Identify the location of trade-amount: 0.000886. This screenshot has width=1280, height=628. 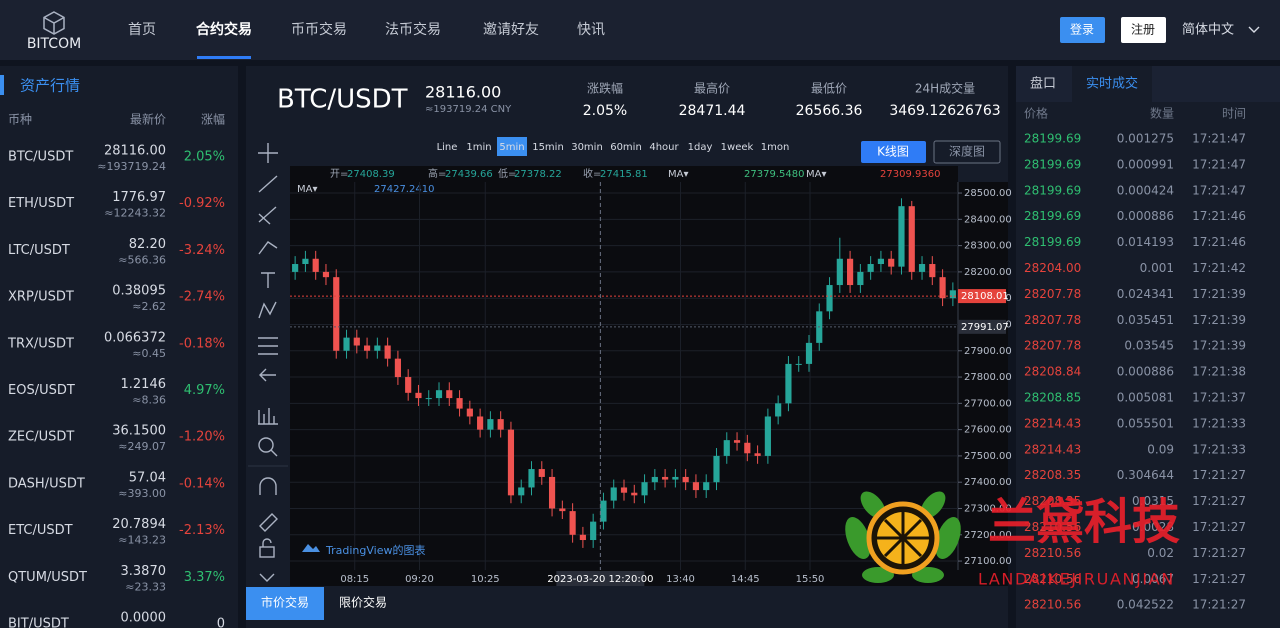
(1145, 372).